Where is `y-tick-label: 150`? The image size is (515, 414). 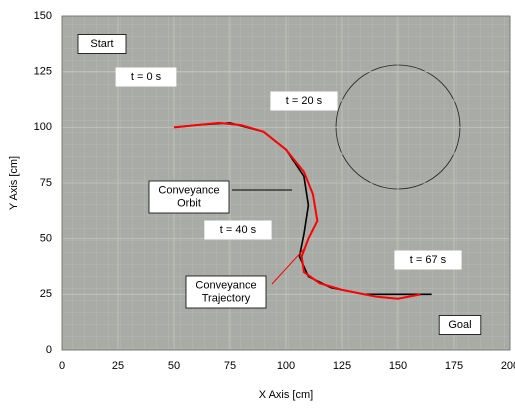 y-tick-label: 150 is located at coordinates (43, 16).